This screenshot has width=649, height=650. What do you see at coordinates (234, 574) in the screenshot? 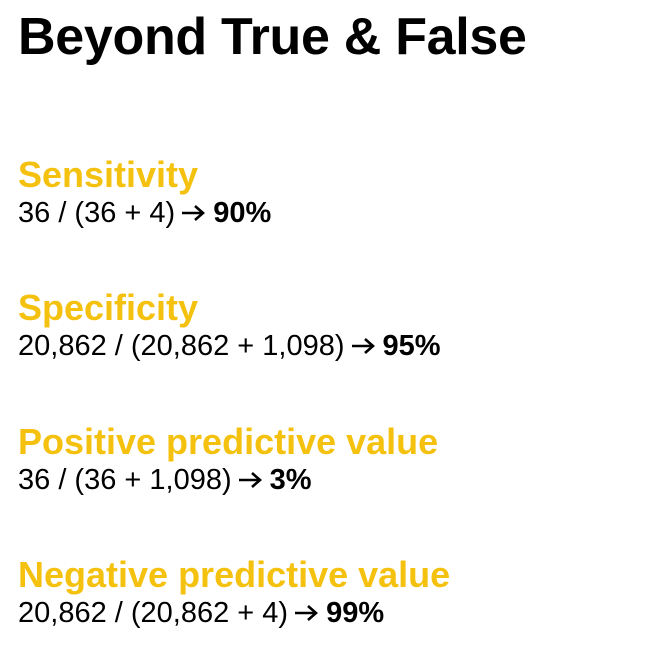
I see `metric-heading: Negative predictive value` at bounding box center [234, 574].